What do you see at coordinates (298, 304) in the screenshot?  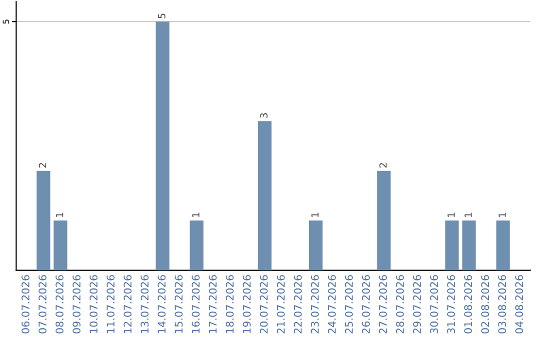 I see `x-tick-label: 22.07.2026` at bounding box center [298, 304].